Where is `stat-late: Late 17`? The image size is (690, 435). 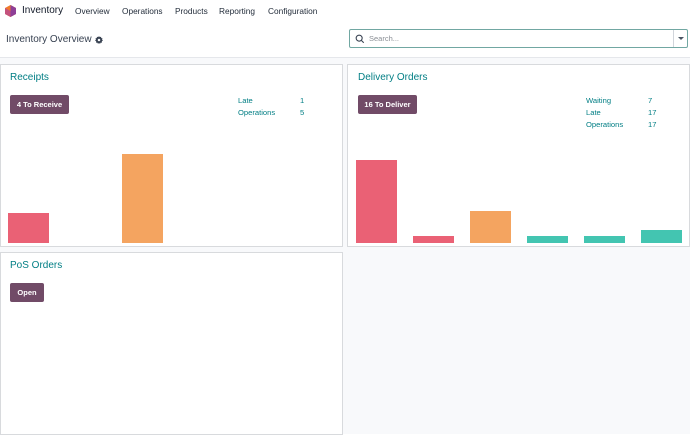
stat-late: Late 17 is located at coordinates (621, 112).